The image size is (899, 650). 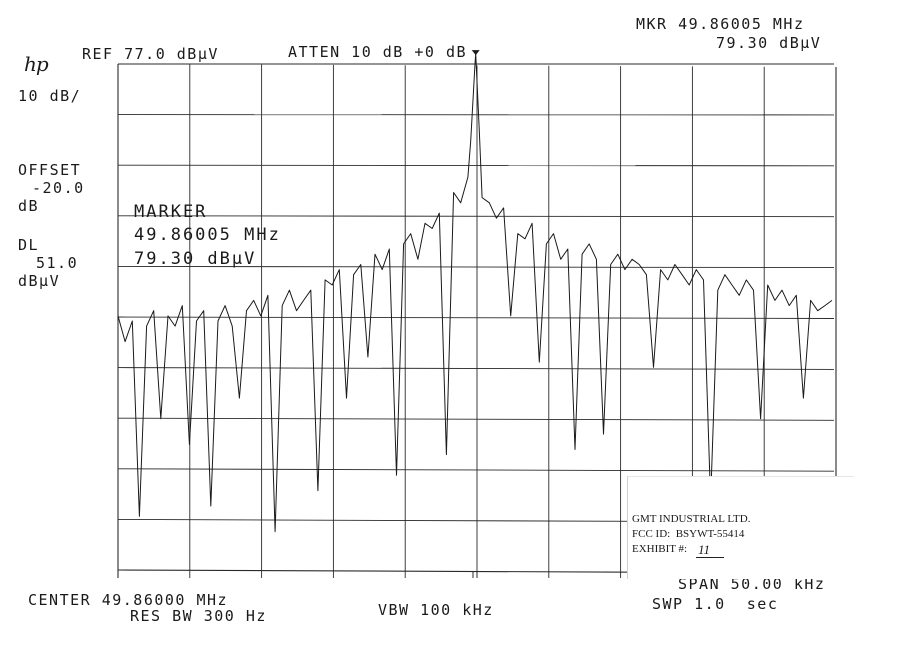 What do you see at coordinates (207, 235) in the screenshot?
I see `marker-box-frequency: 49.86005 MHz` at bounding box center [207, 235].